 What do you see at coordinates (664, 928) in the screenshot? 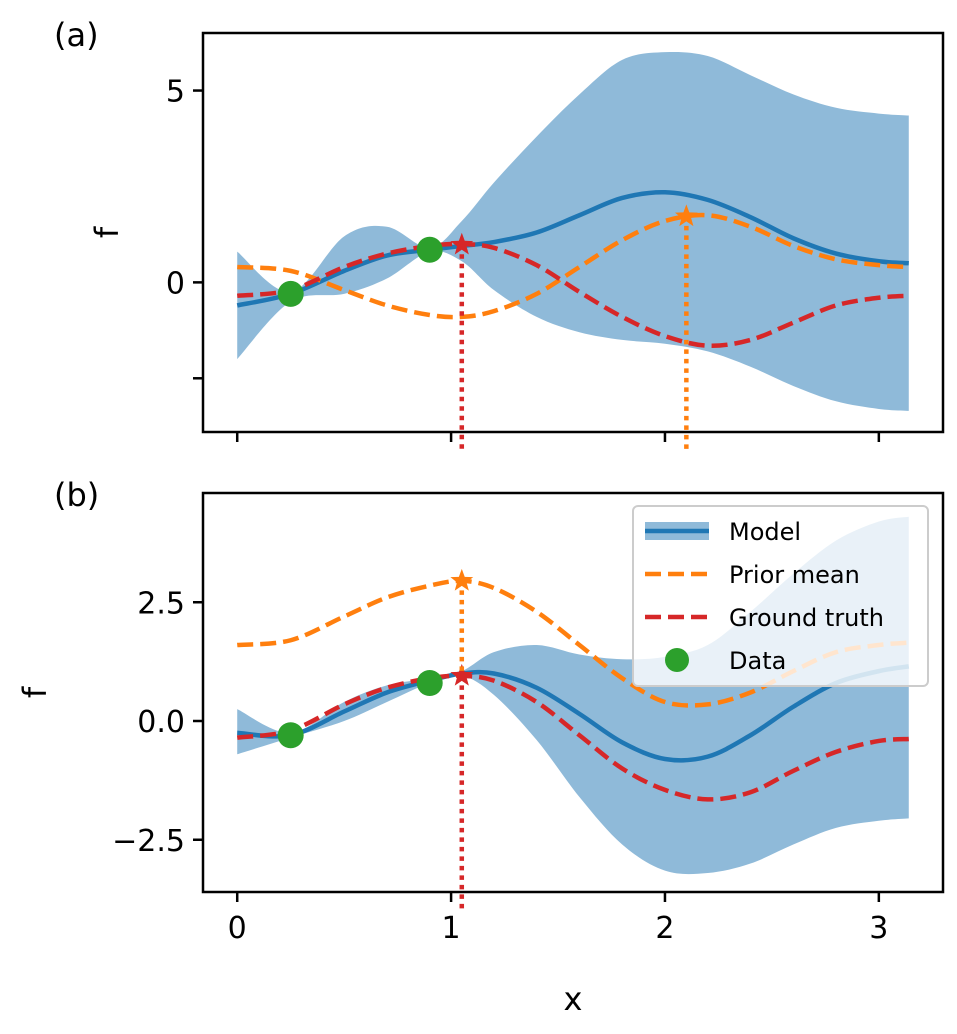
I see `x-tick-label-2: 2` at bounding box center [664, 928].